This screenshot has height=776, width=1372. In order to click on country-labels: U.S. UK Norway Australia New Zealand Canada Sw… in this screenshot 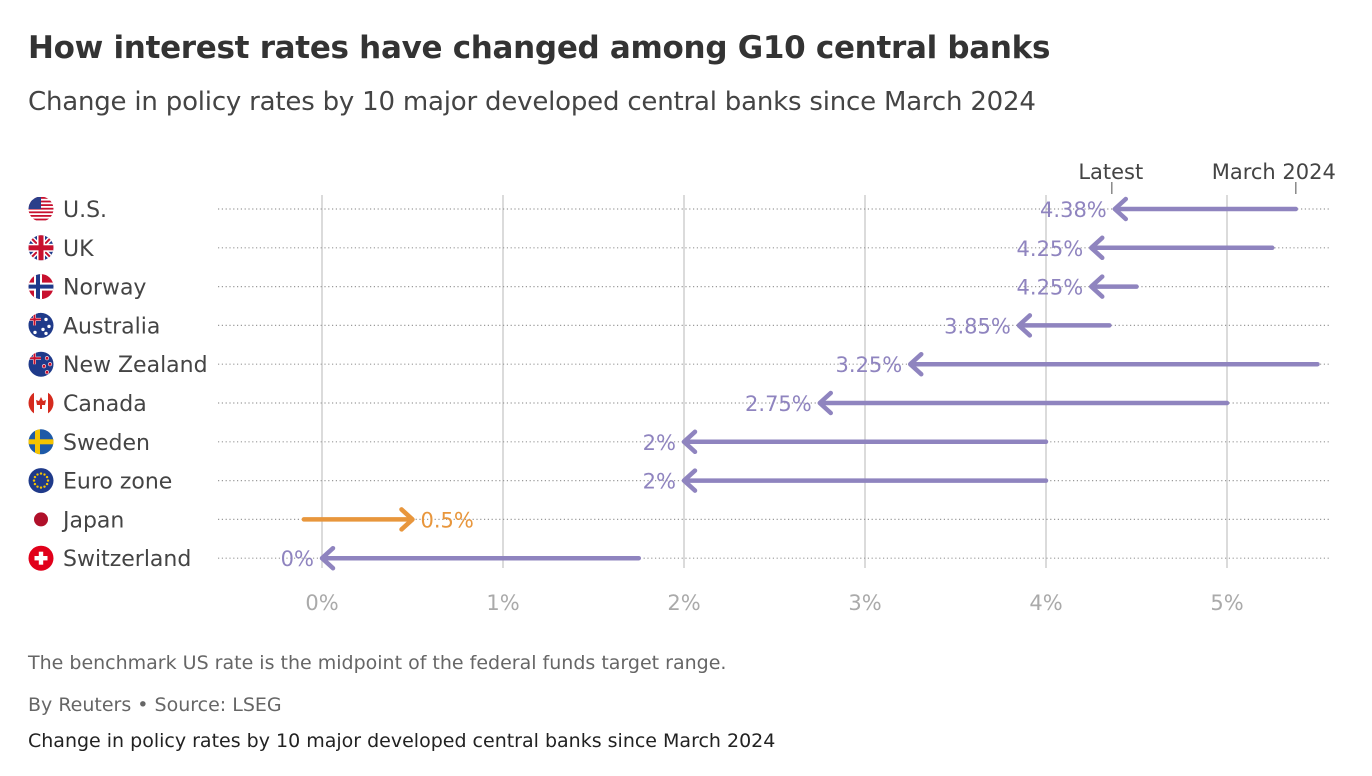, I will do `click(118, 384)`.